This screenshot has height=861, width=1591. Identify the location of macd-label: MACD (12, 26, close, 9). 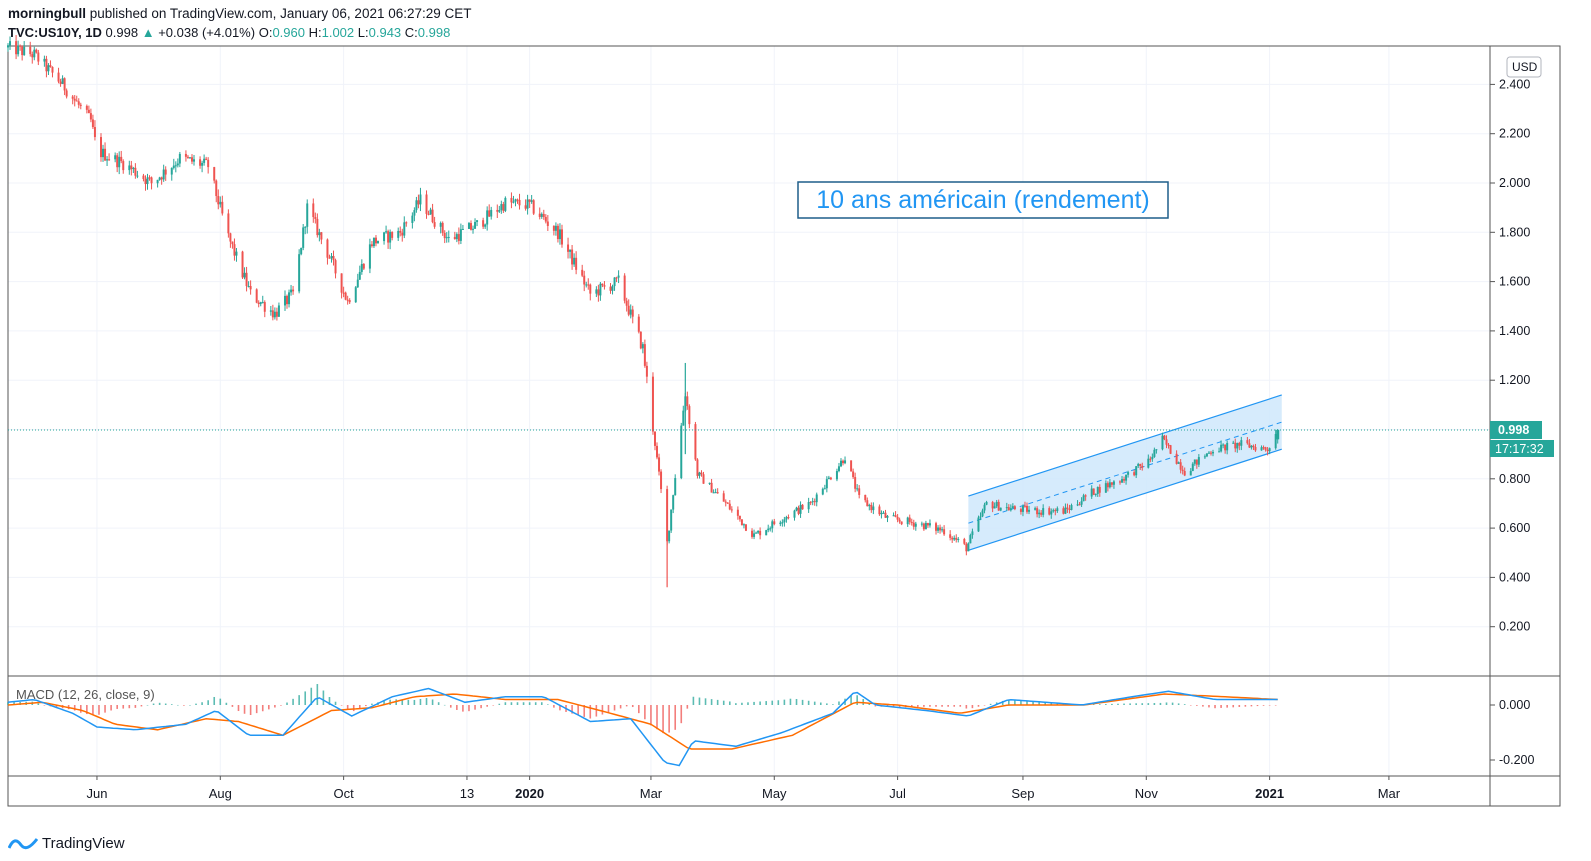
(85, 694).